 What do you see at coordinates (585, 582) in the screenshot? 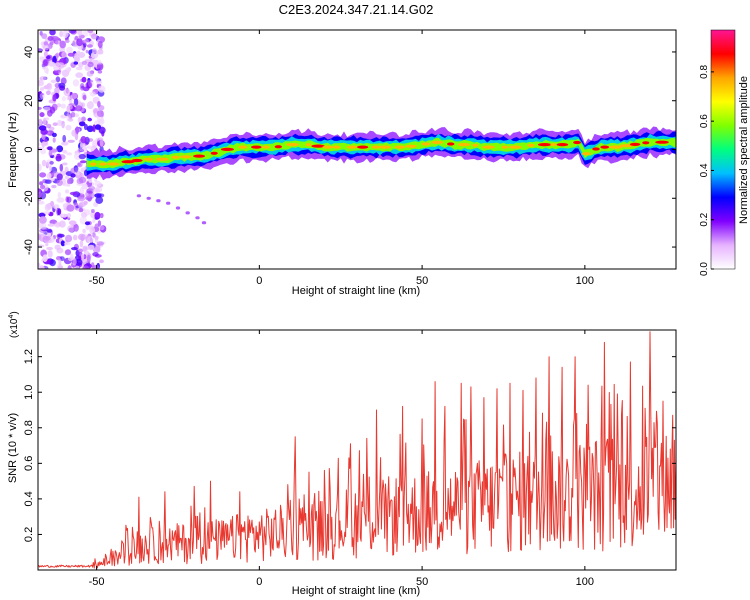
I see `x-tick-label: 100` at bounding box center [585, 582].